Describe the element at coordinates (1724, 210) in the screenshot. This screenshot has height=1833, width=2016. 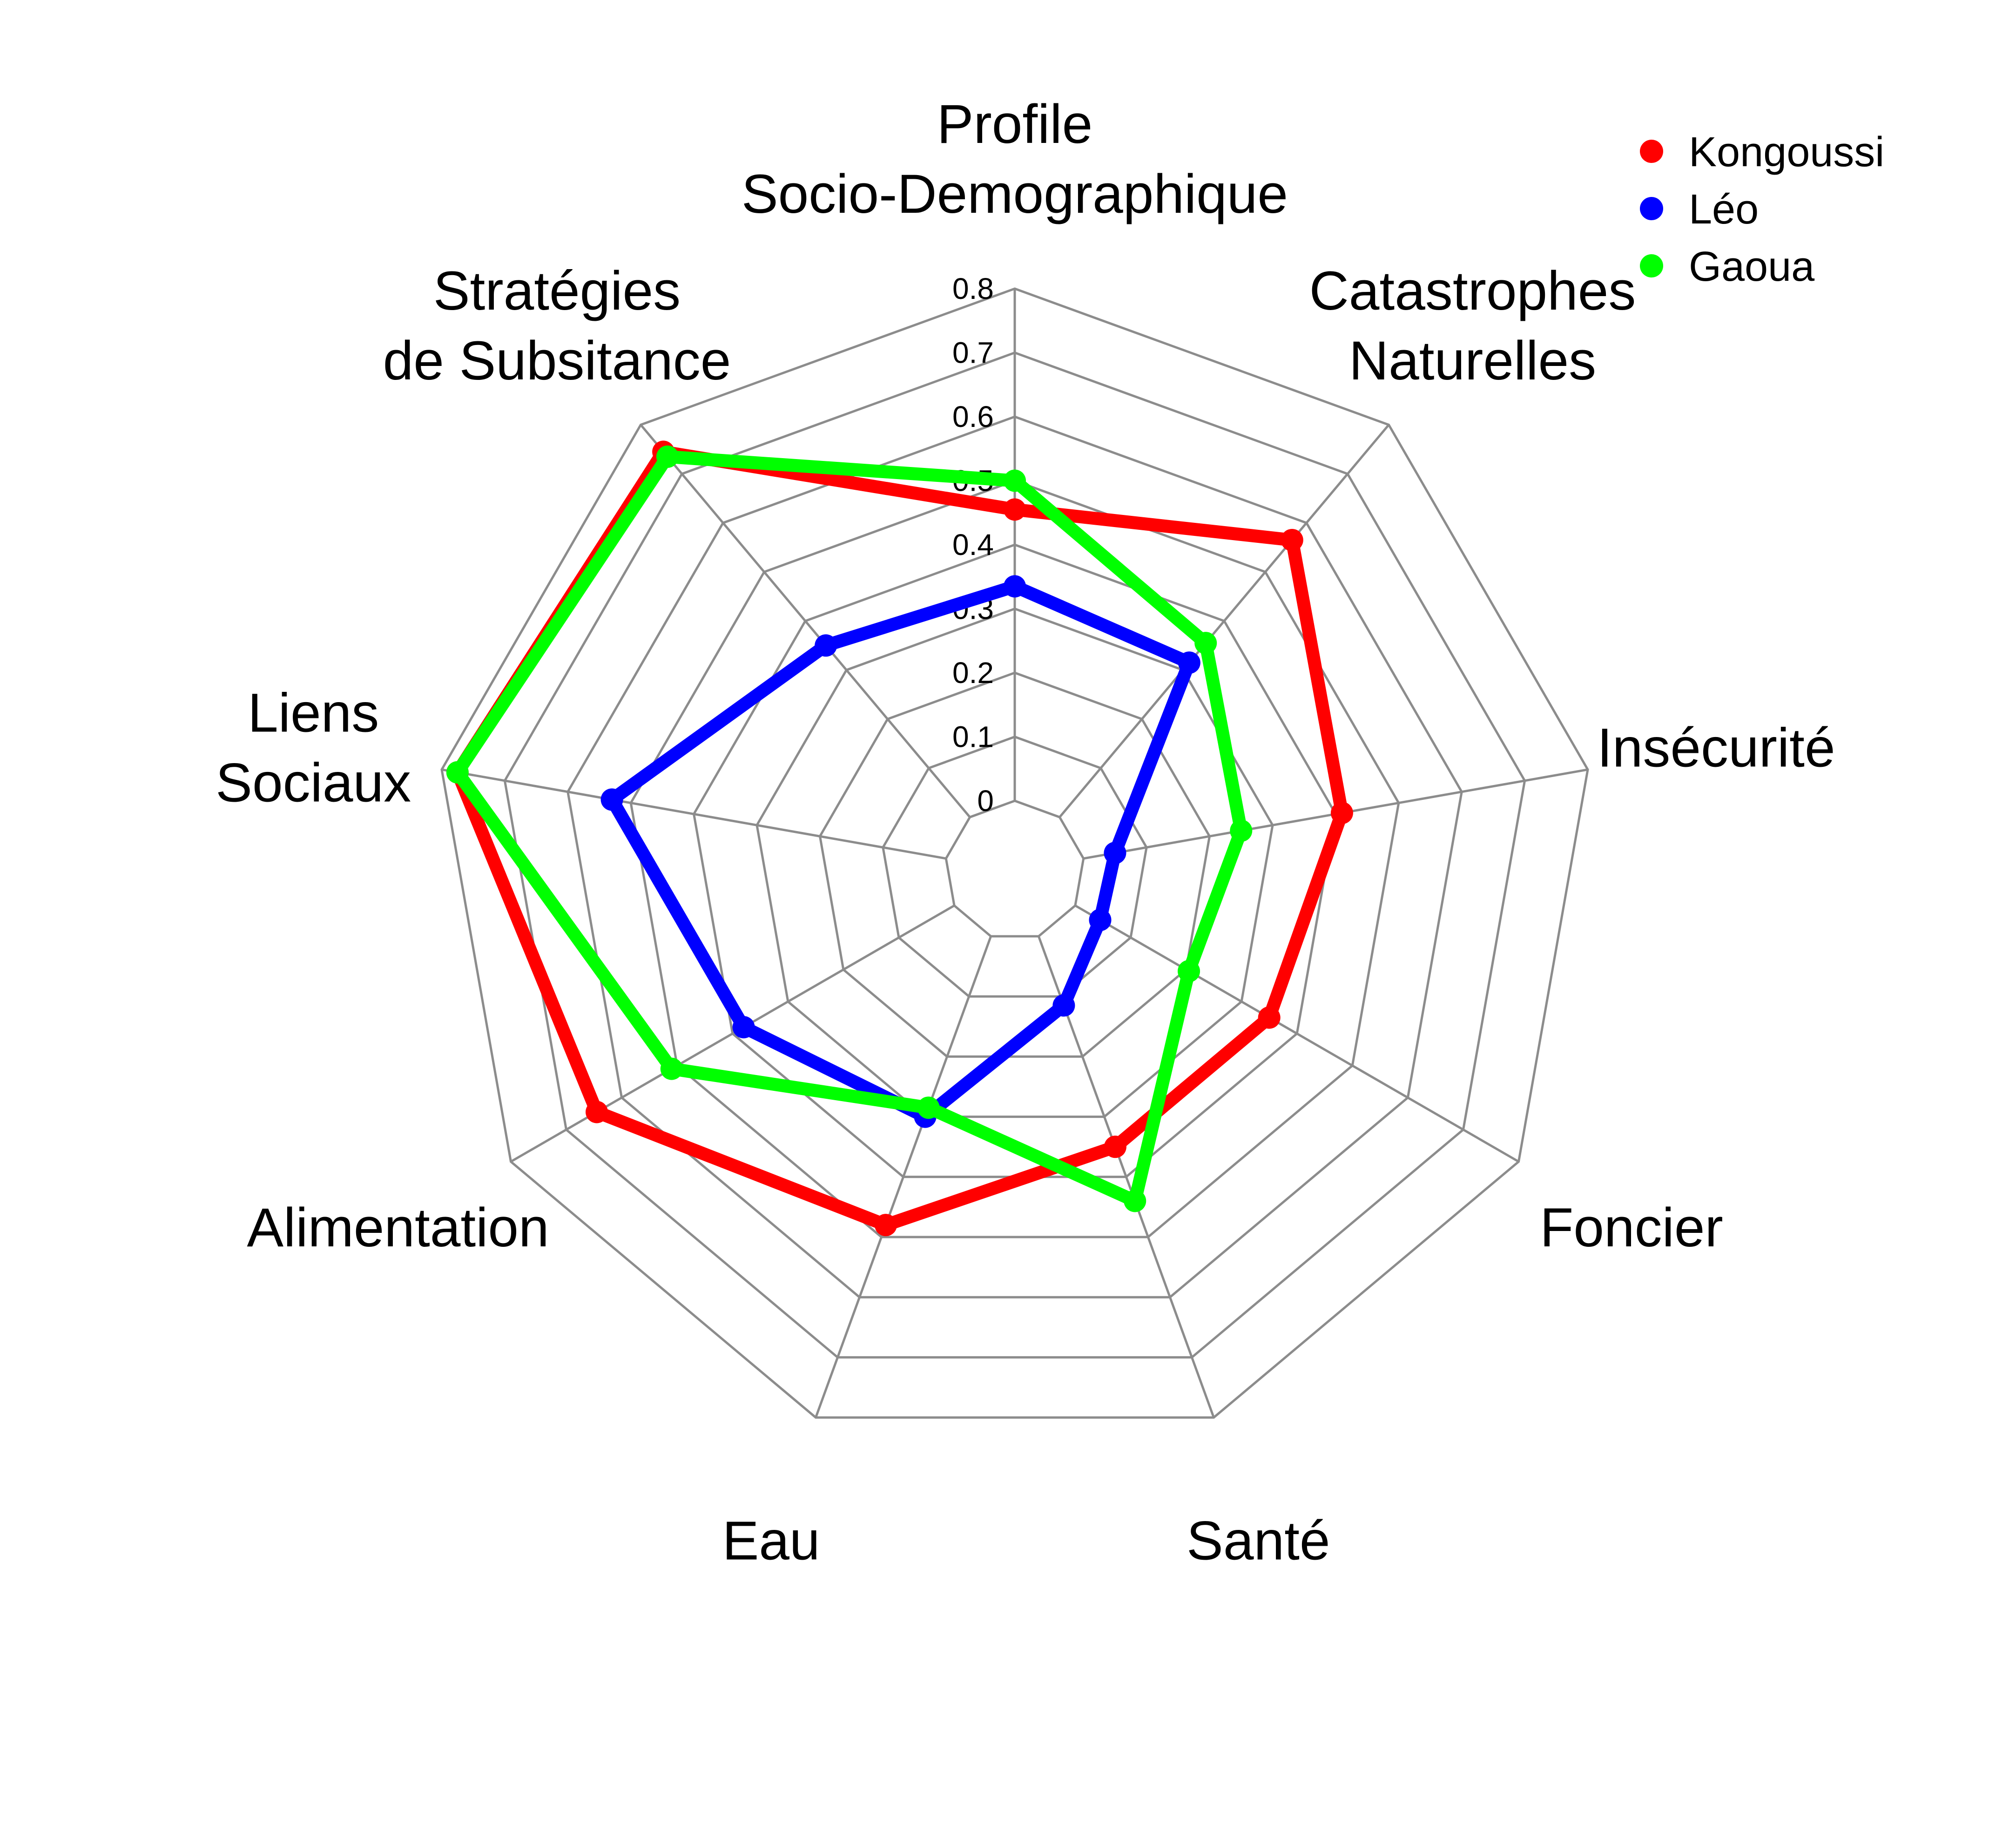
I see `legend-label: Léo` at that location.